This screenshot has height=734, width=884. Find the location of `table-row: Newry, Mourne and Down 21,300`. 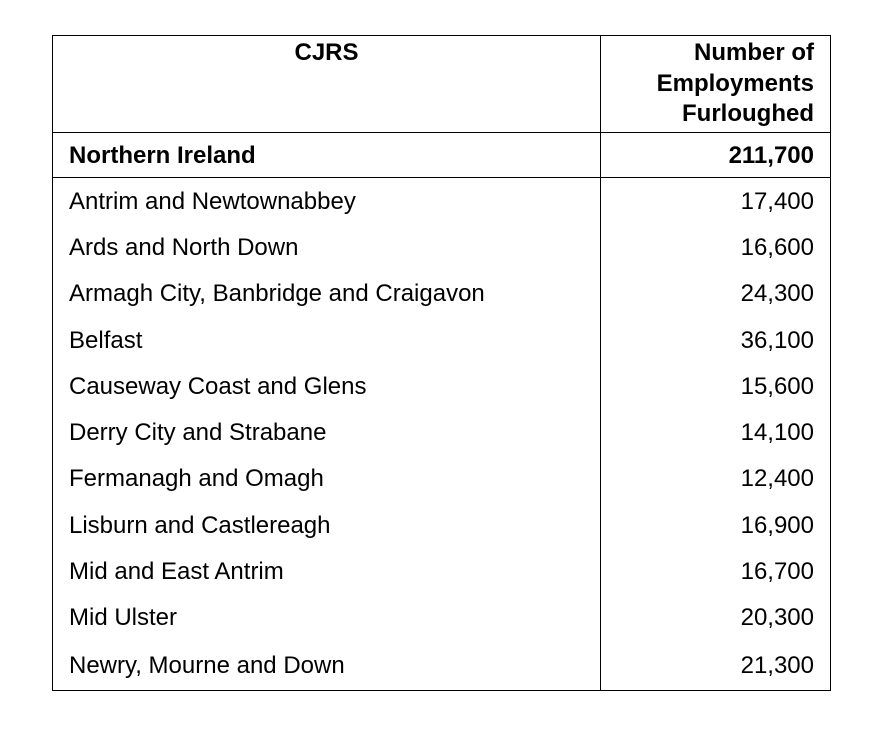

table-row: Newry, Mourne and Down 21,300 is located at coordinates (441, 665).